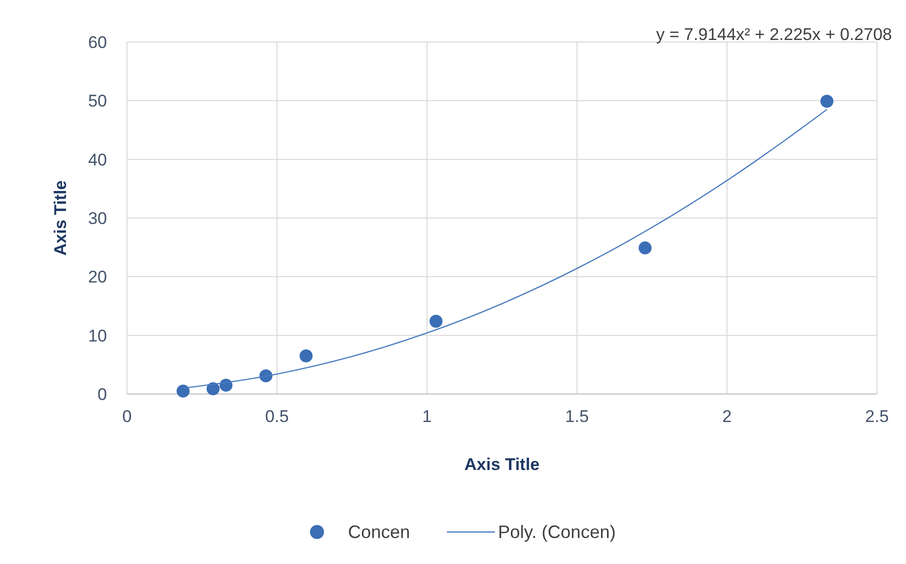 This screenshot has width=906, height=564. I want to click on y-tick-label: 50, so click(97, 101).